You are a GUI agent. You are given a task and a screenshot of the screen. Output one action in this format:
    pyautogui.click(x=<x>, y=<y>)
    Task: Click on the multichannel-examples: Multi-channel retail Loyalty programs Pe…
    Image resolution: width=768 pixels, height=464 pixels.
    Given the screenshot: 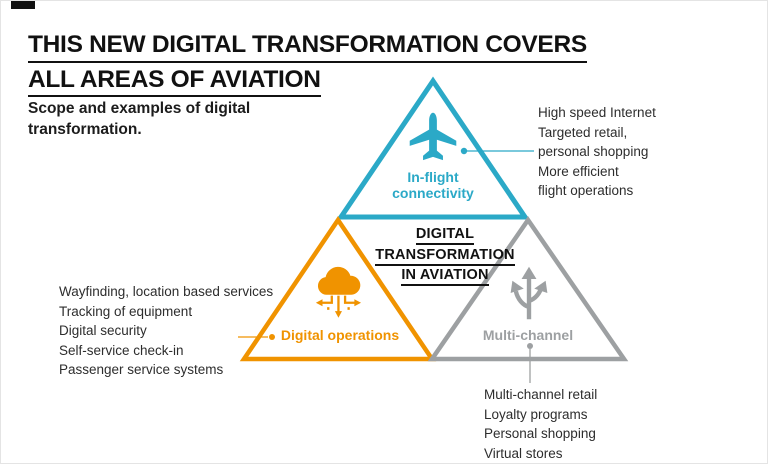 What is the action you would take?
    pyautogui.click(x=540, y=424)
    